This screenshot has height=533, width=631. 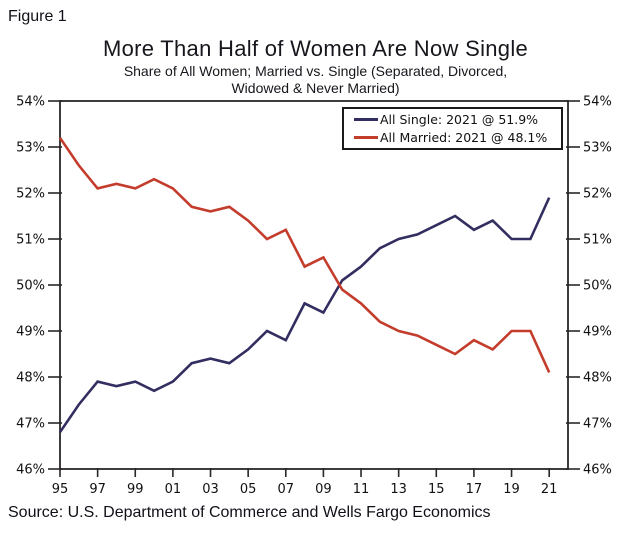 I want to click on x-axis-label: 95, so click(x=60, y=489).